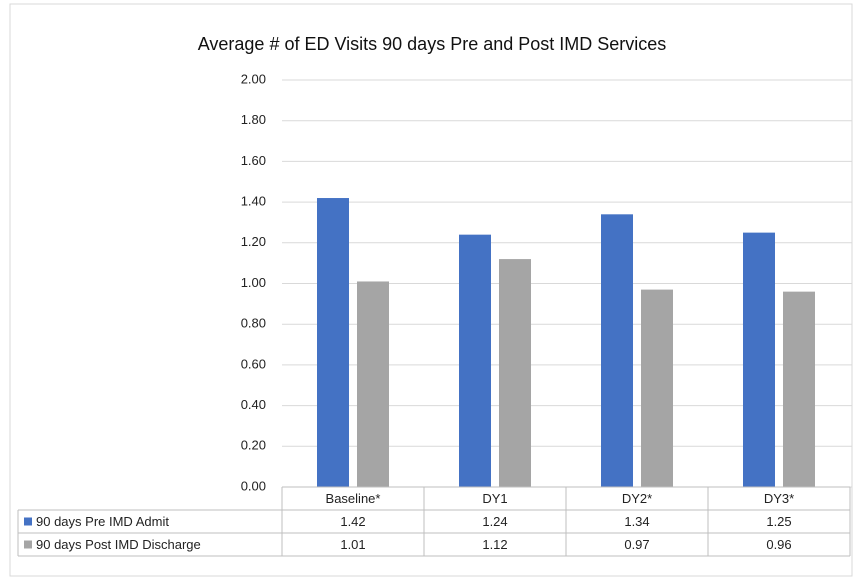 The image size is (862, 579). What do you see at coordinates (253, 201) in the screenshot?
I see `y-tick-label: 1.40` at bounding box center [253, 201].